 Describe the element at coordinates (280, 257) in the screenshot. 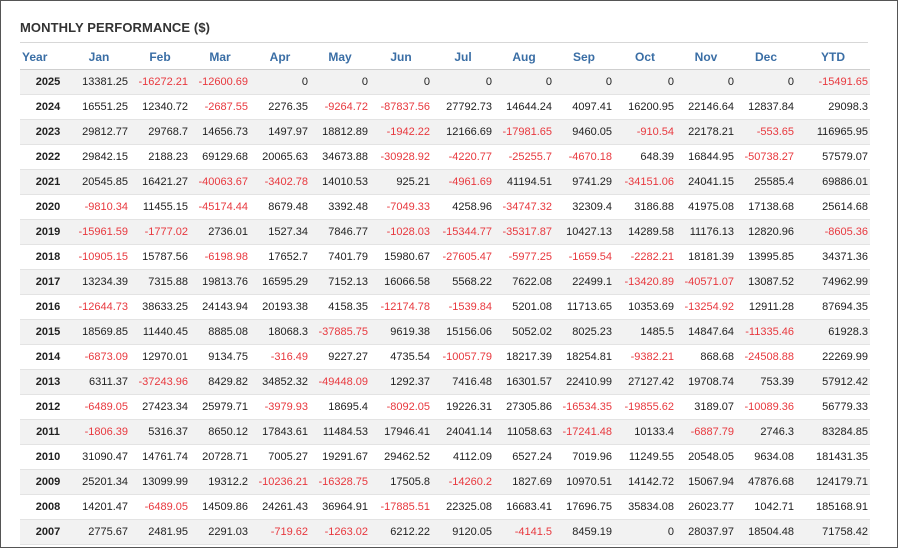

I see `value-cell-apr: 17652.7` at that location.